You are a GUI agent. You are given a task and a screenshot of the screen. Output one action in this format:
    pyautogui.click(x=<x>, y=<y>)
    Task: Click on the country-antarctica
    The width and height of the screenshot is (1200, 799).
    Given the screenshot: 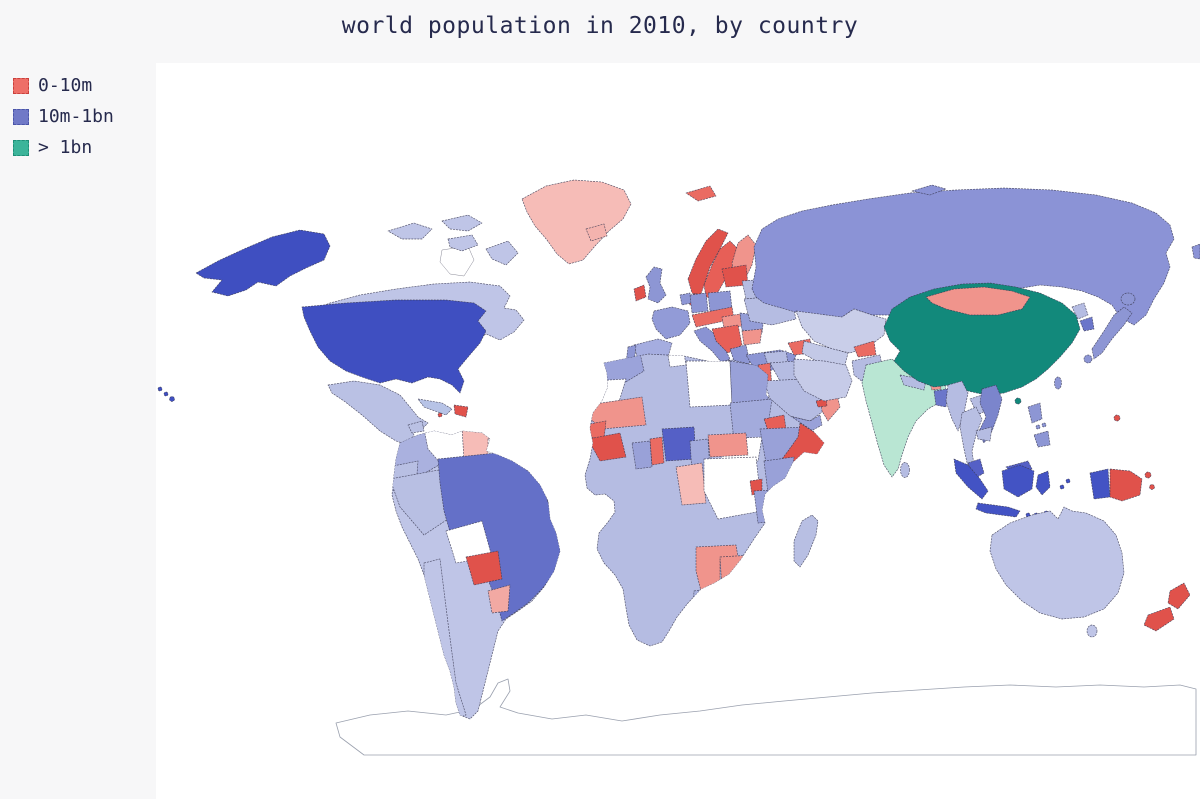 What is the action you would take?
    pyautogui.click(x=766, y=717)
    